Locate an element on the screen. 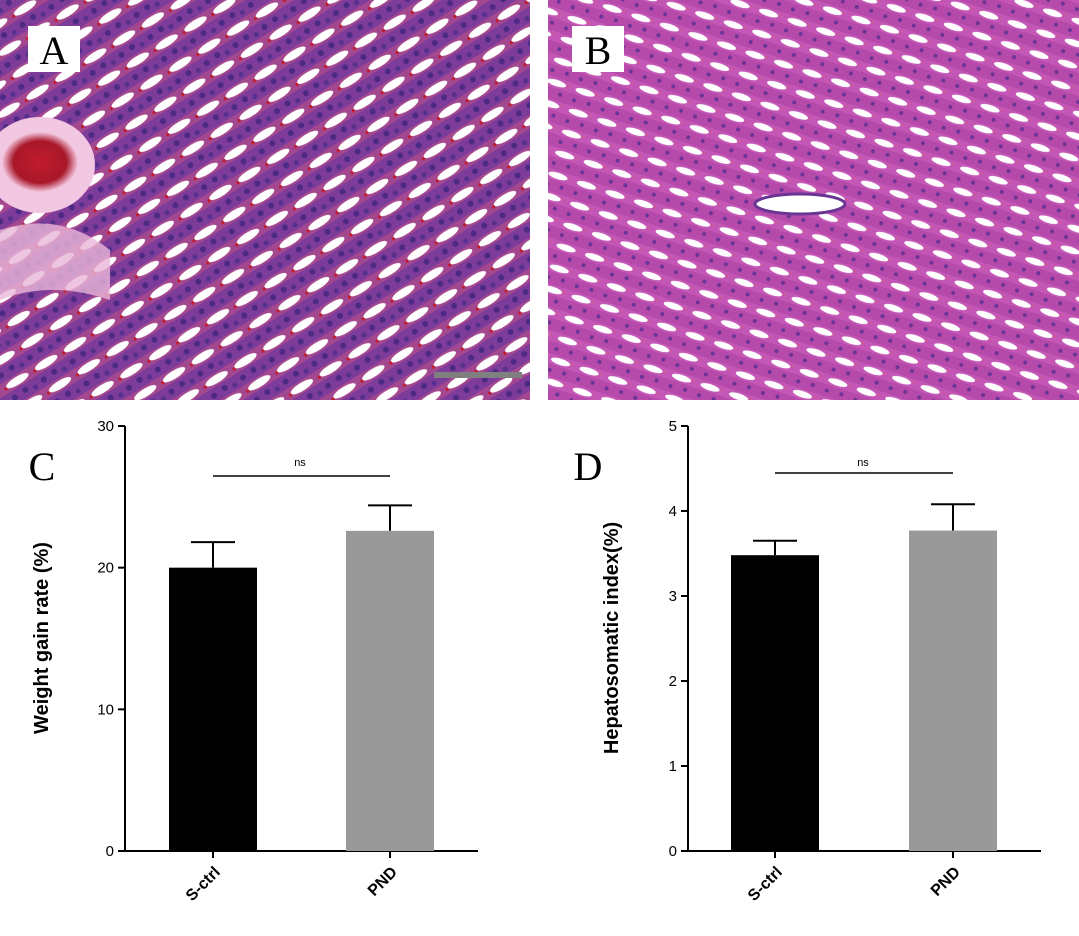 The height and width of the screenshot is (936, 1079). y-tick-label: 2 is located at coordinates (673, 681).